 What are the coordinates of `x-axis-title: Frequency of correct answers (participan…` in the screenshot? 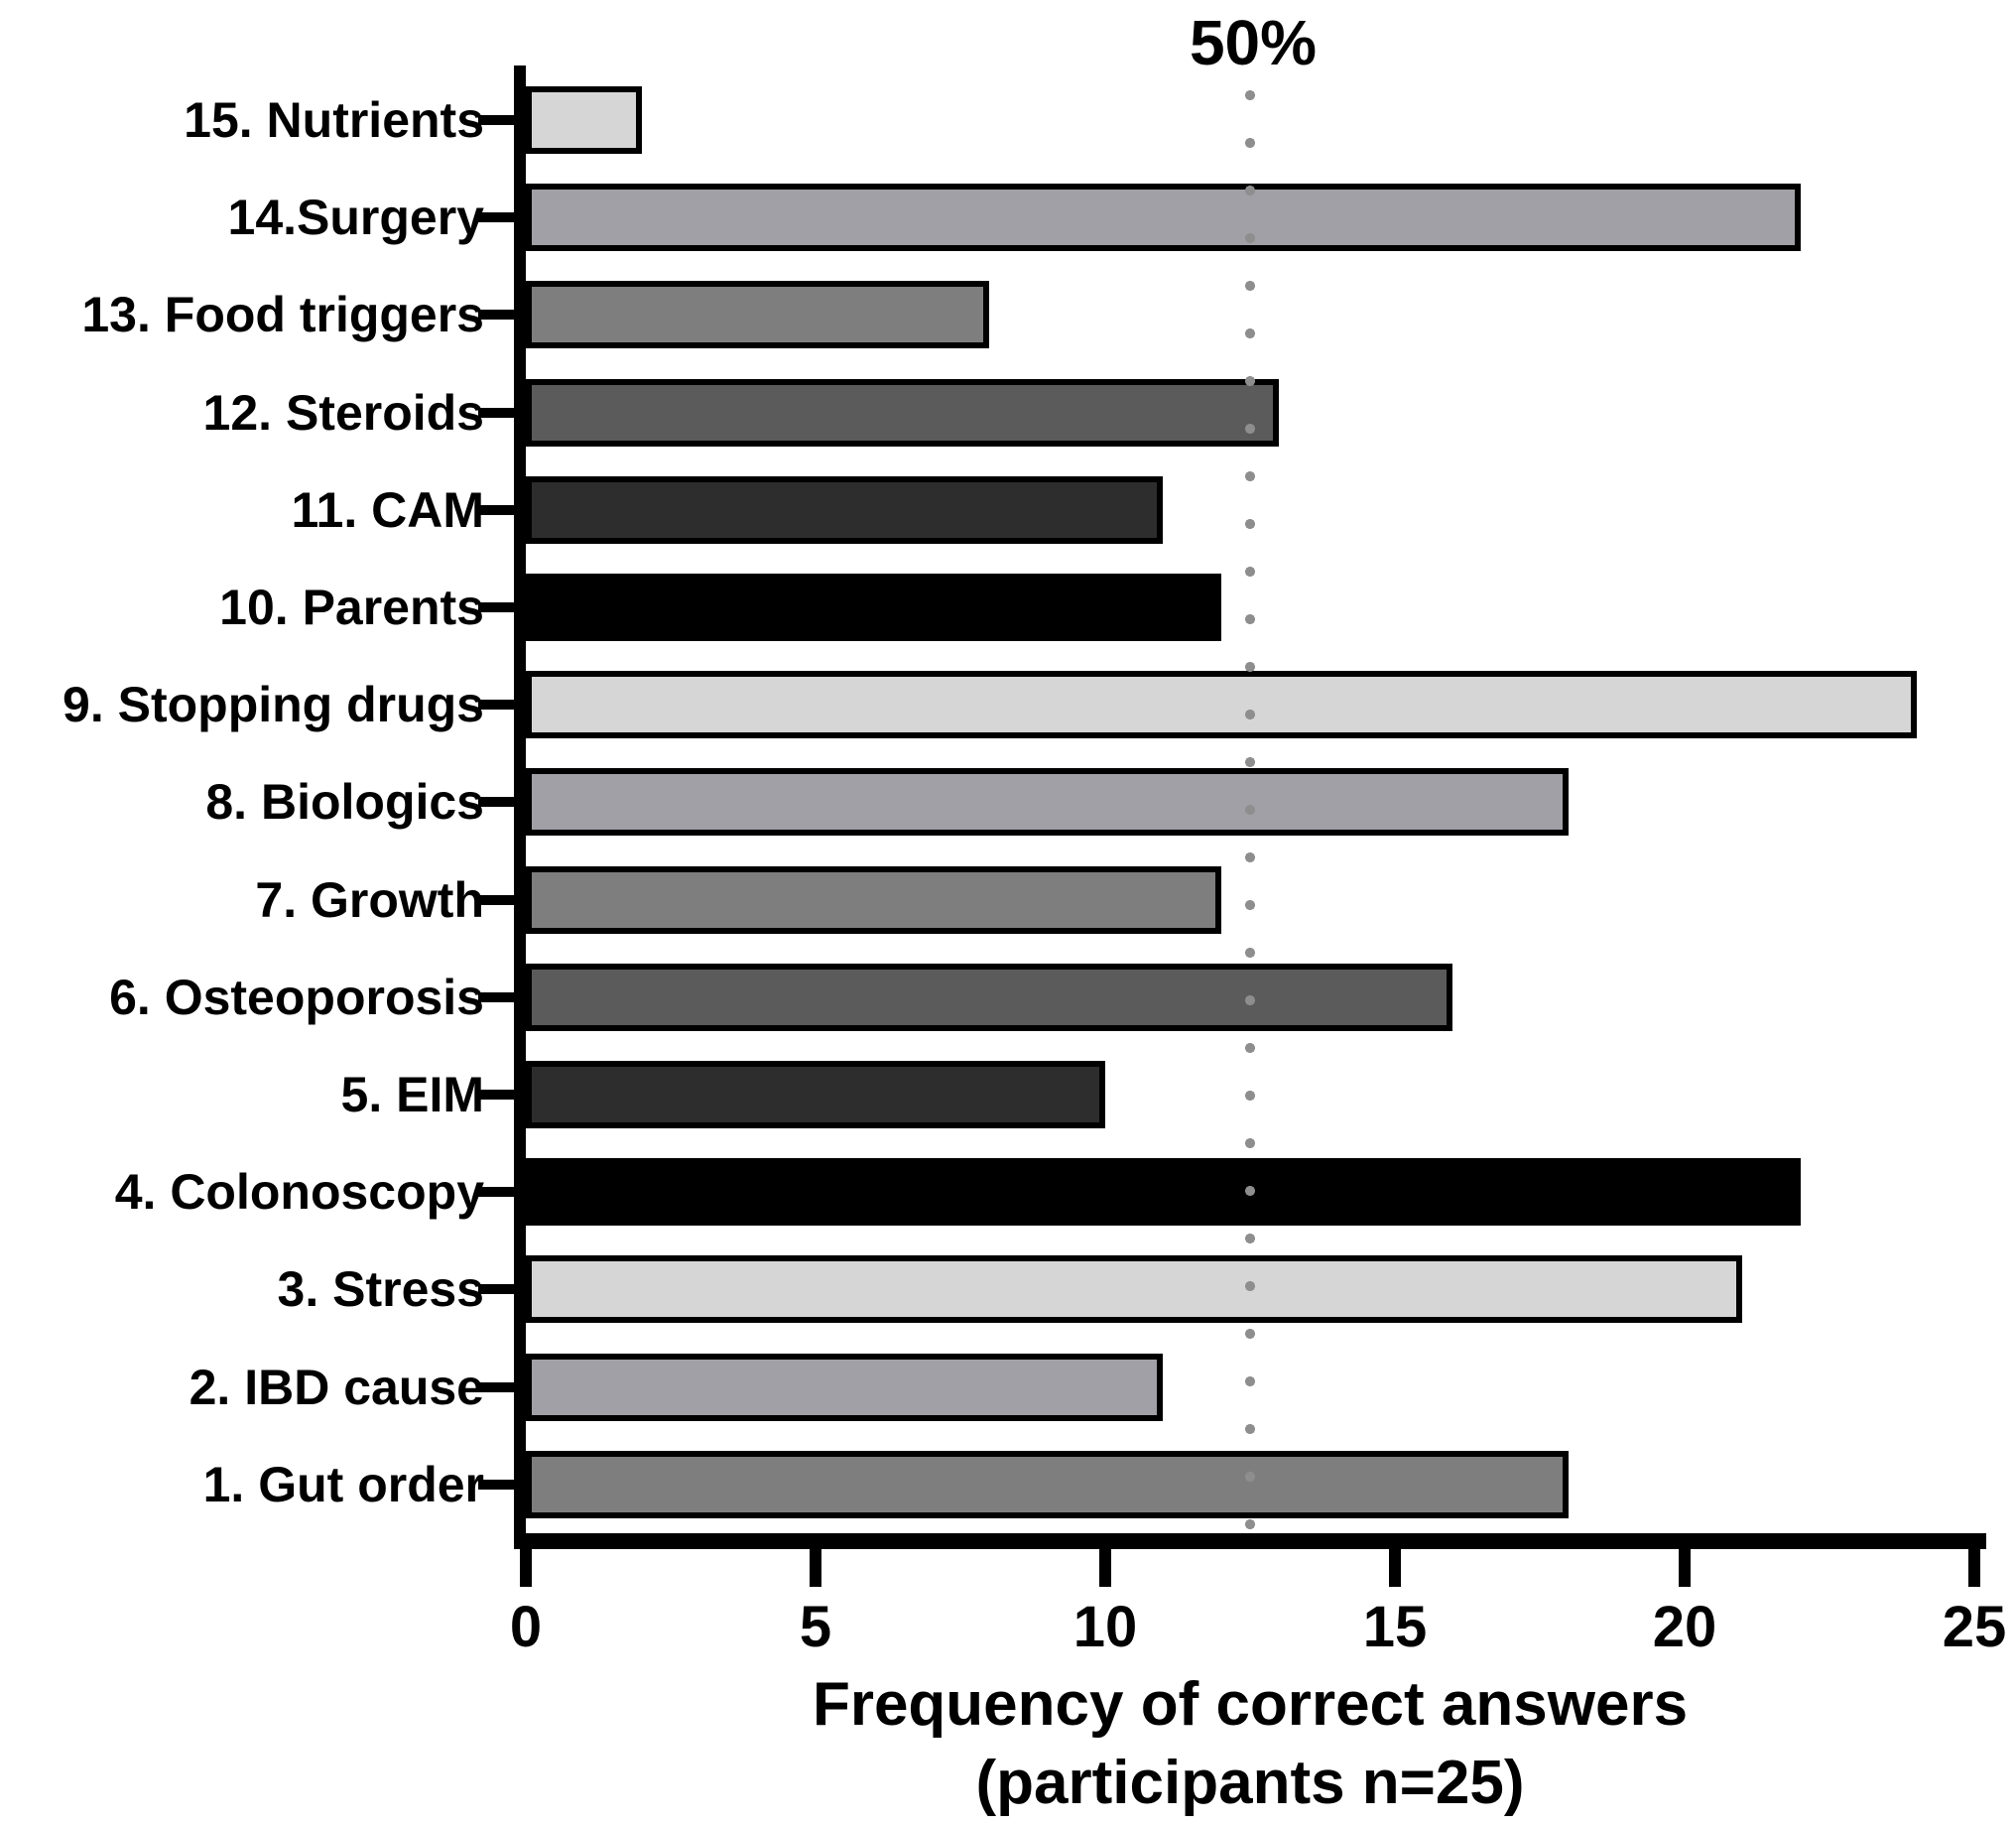 It's located at (1250, 1744).